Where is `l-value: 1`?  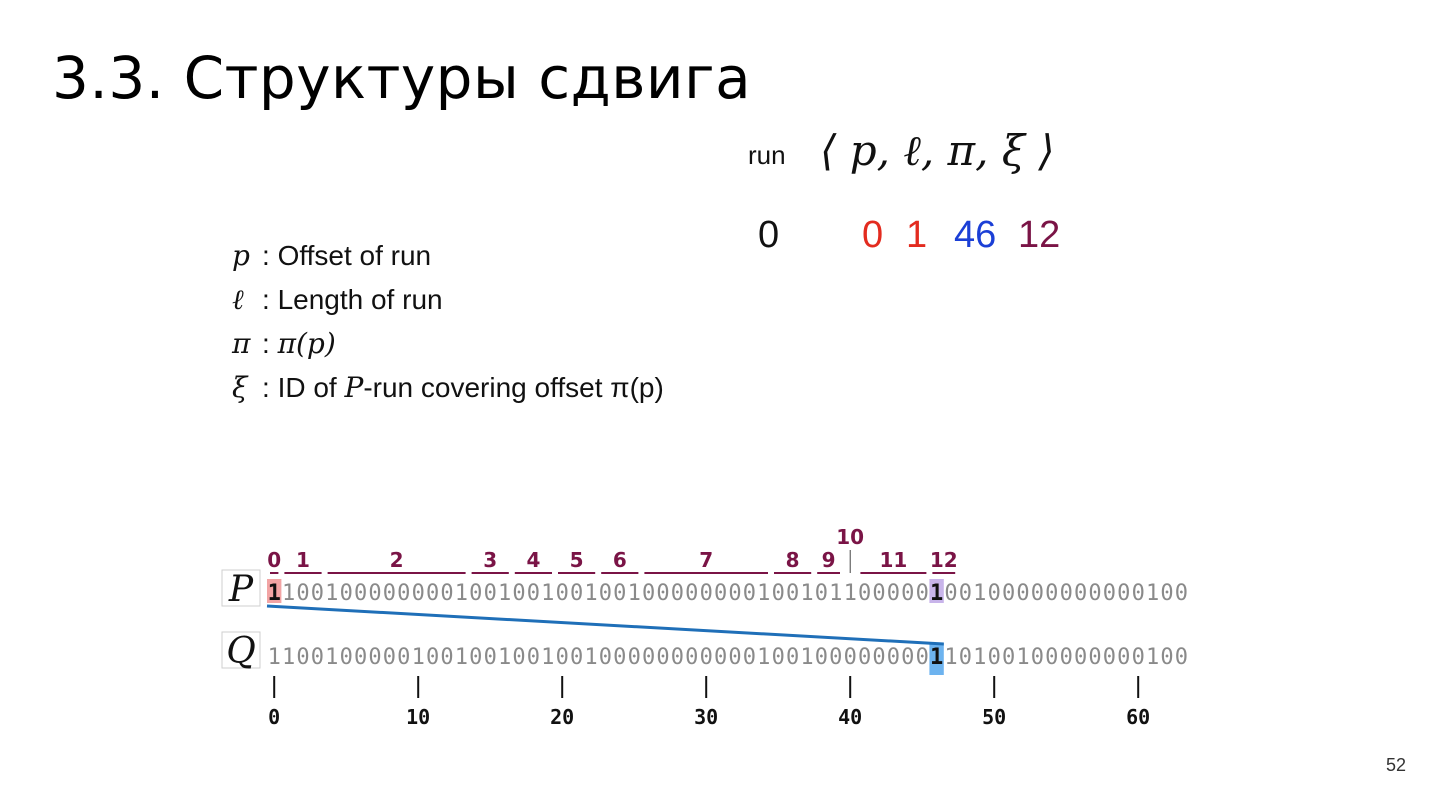 l-value: 1 is located at coordinates (917, 235).